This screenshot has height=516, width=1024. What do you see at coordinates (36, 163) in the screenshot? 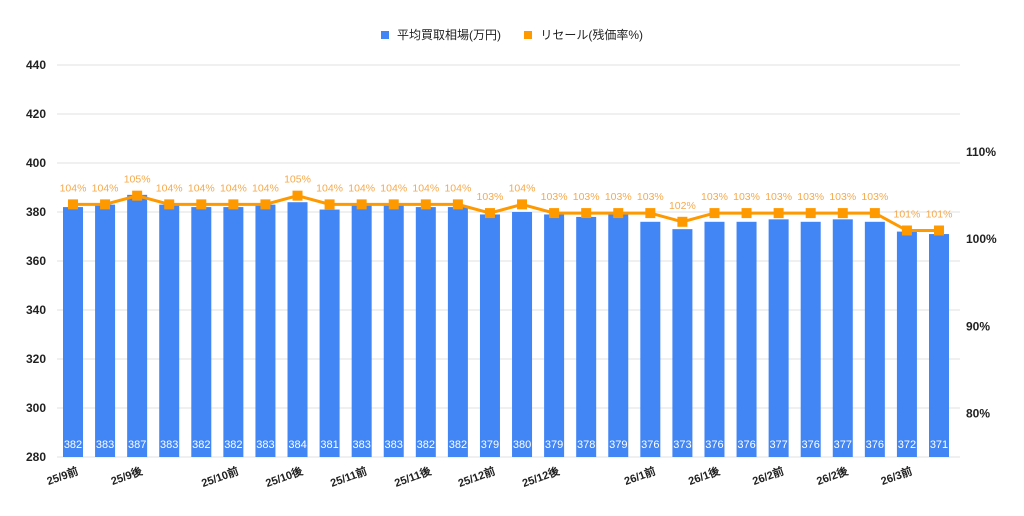
I see `y-axis-tick: 400` at bounding box center [36, 163].